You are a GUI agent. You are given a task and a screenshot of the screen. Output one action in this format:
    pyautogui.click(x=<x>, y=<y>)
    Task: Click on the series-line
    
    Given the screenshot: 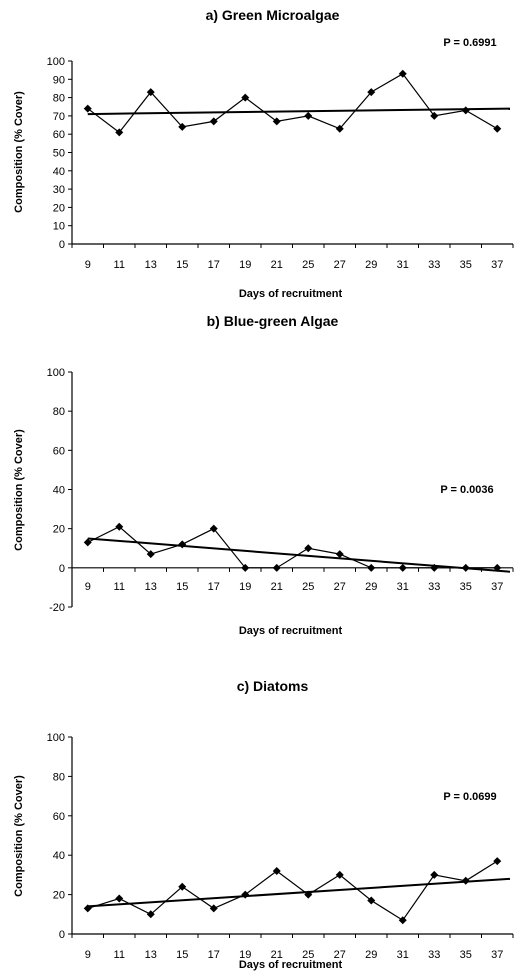 What is the action you would take?
    pyautogui.click(x=292, y=891)
    